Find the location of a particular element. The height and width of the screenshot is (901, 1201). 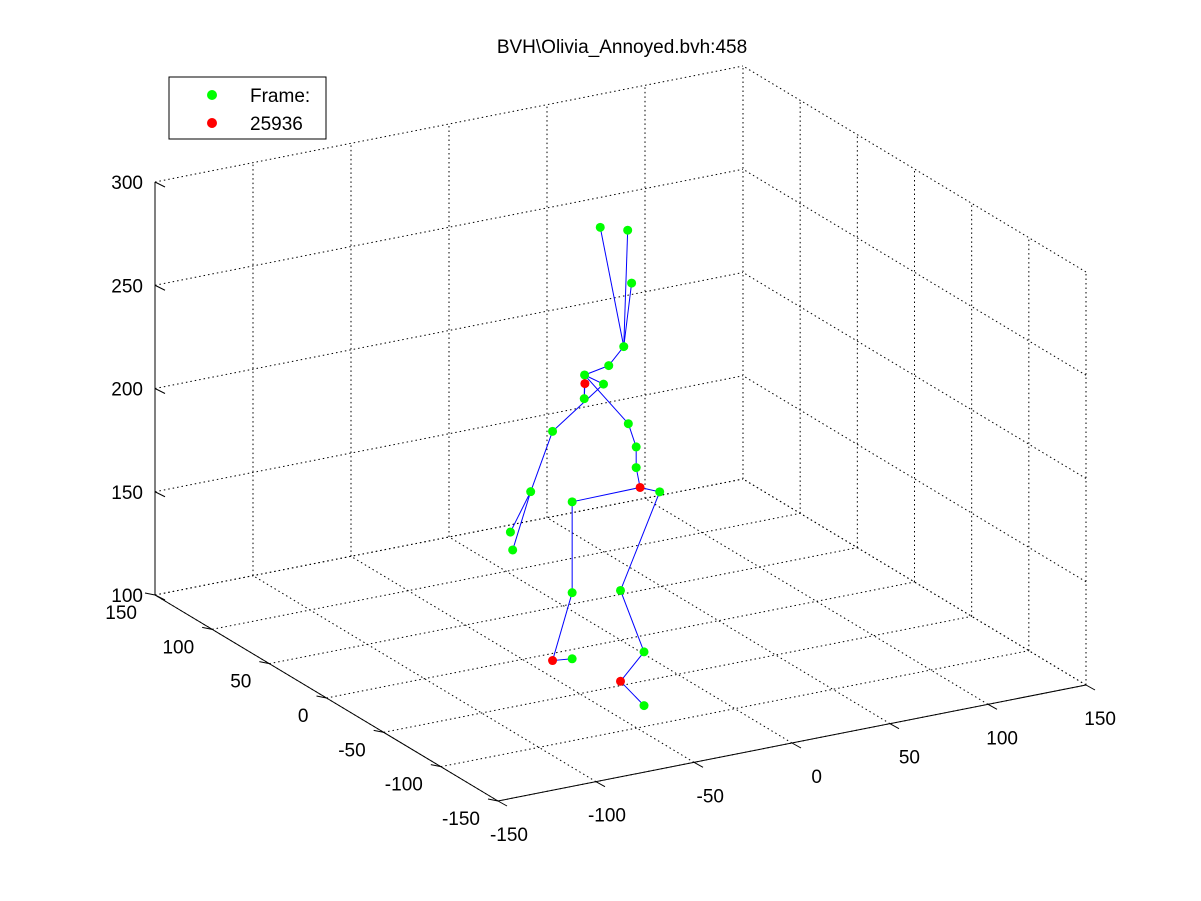

y-tick-label: -50 is located at coordinates (351, 750).